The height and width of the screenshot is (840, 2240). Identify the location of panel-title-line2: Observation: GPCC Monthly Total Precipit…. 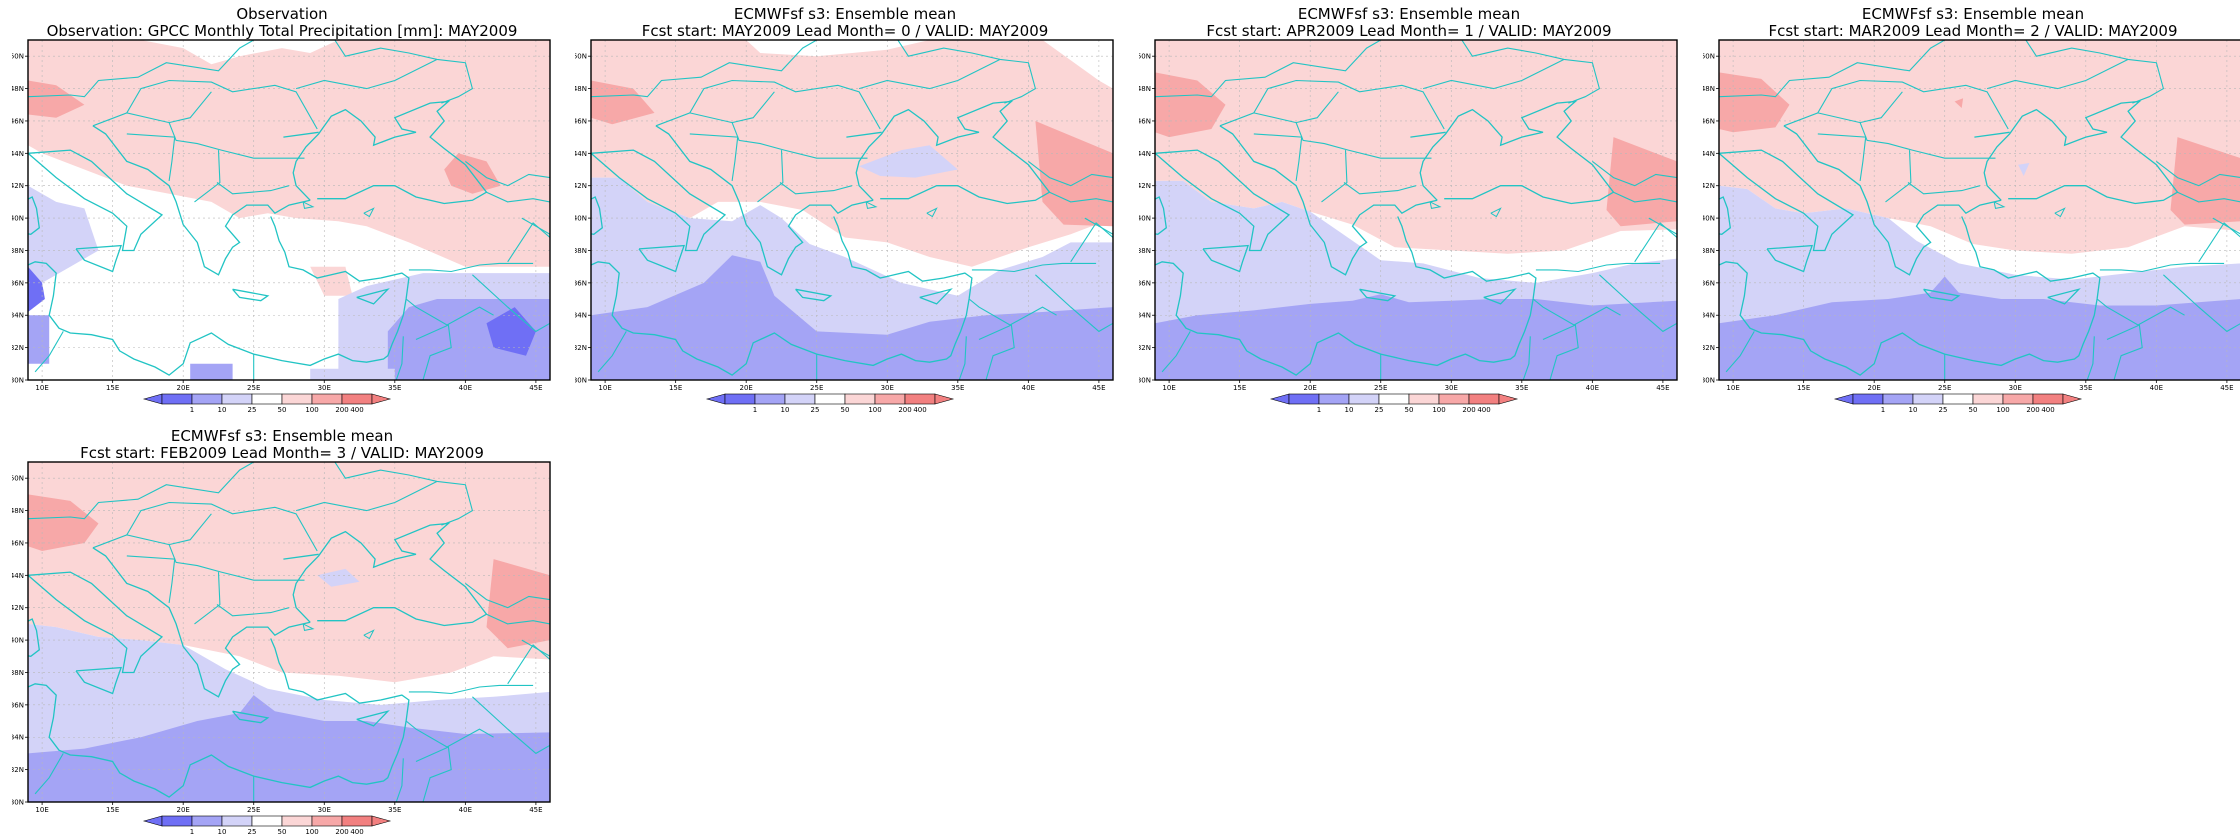
(282, 31).